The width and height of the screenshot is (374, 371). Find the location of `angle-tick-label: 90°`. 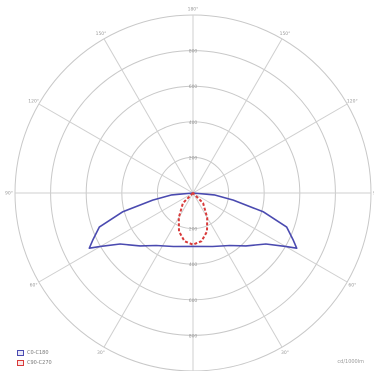

angle-tick-label: 90° is located at coordinates (9, 194).